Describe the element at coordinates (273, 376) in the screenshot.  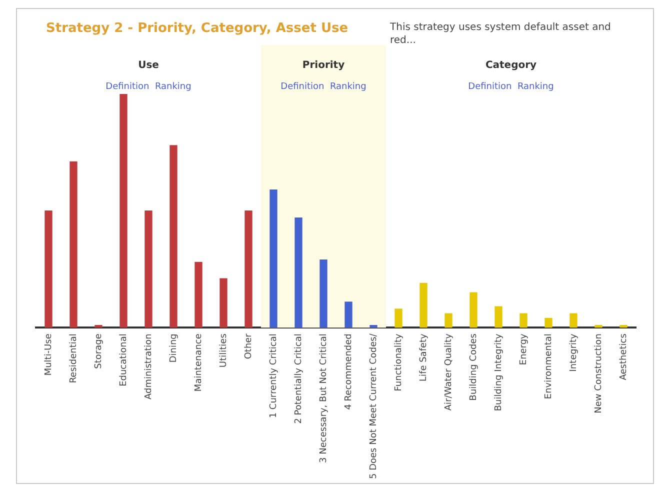
I see `x-tick-label: 1 Currently Critical` at that location.